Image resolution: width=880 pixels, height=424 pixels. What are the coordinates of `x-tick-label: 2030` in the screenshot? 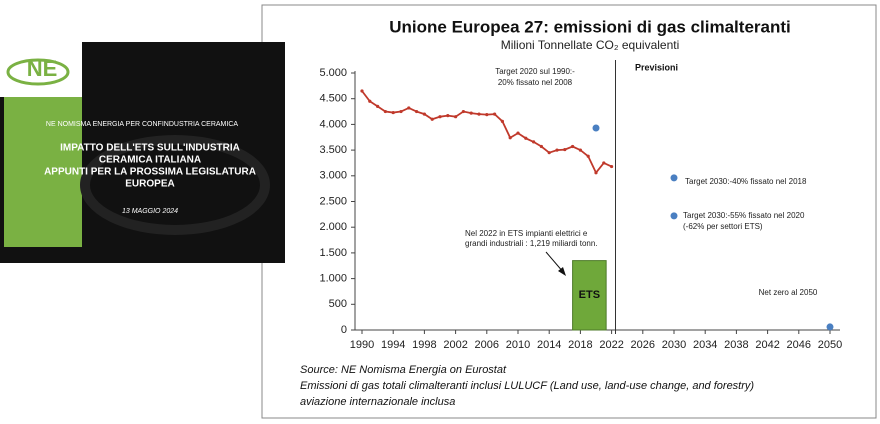 It's located at (674, 345).